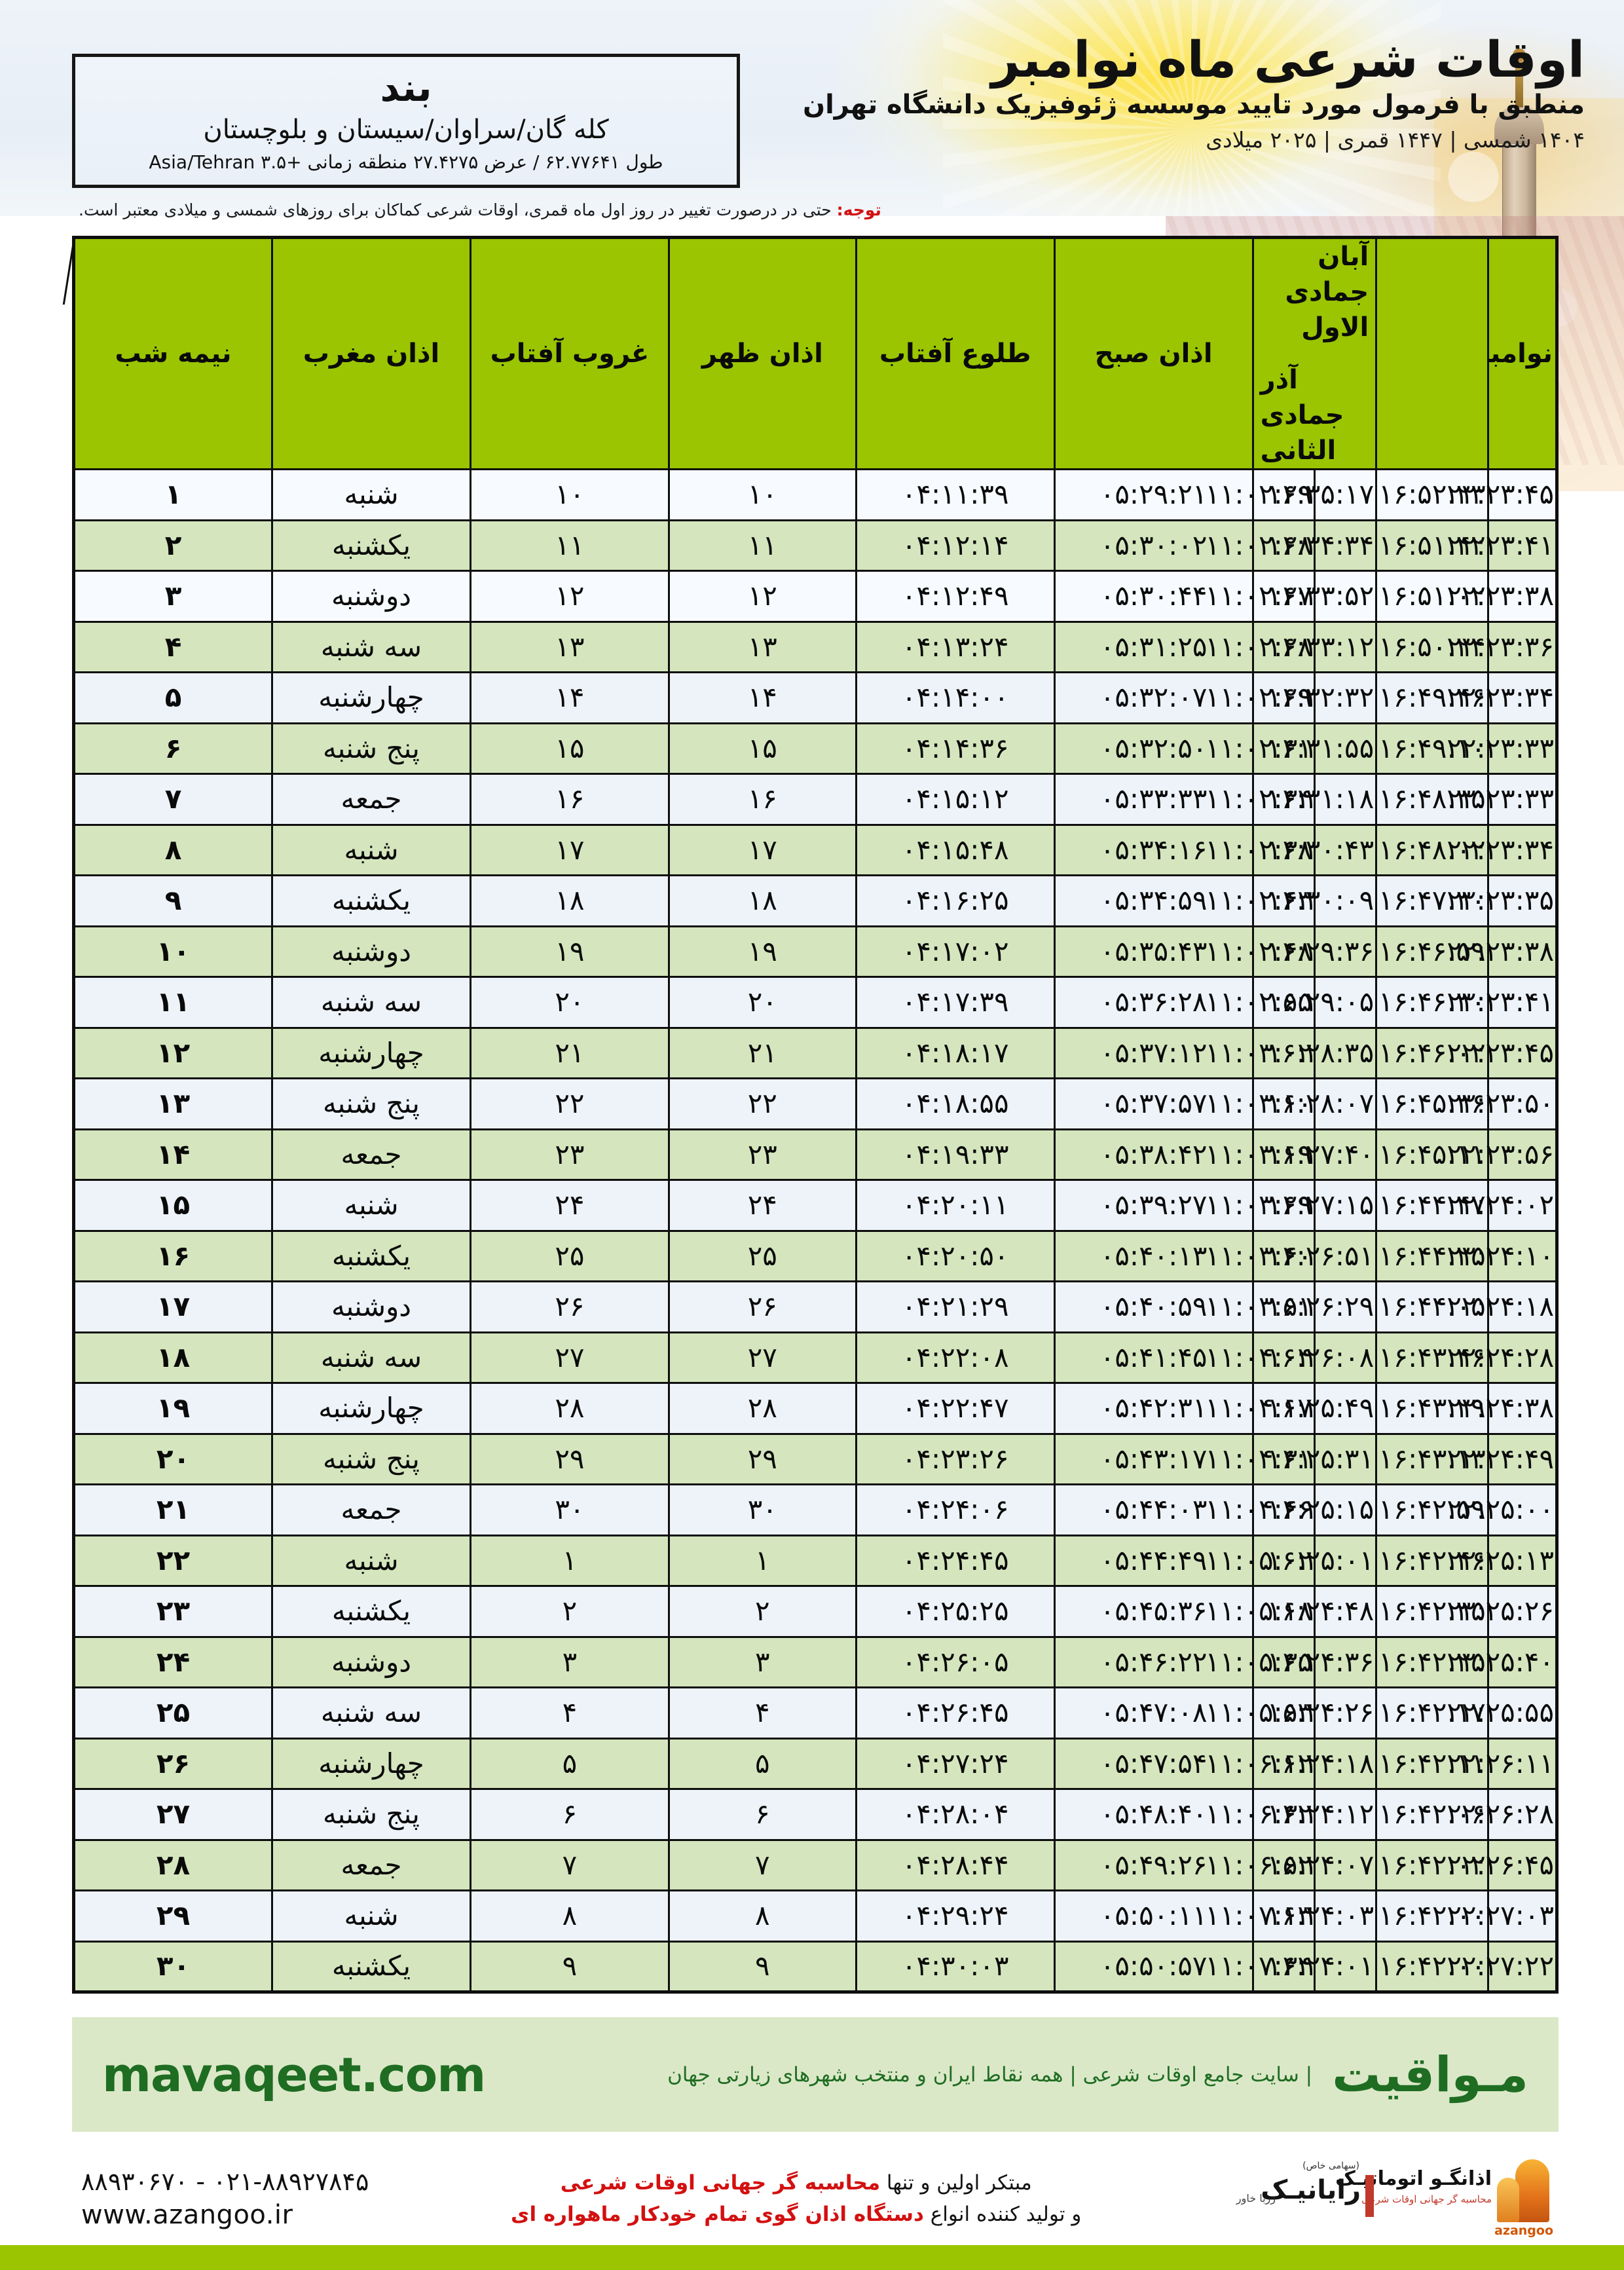 The width and height of the screenshot is (1624, 2270). Describe the element at coordinates (1153, 596) in the screenshot. I see `cell-sunrise: ۰۵:۳۰:۴۴` at that location.